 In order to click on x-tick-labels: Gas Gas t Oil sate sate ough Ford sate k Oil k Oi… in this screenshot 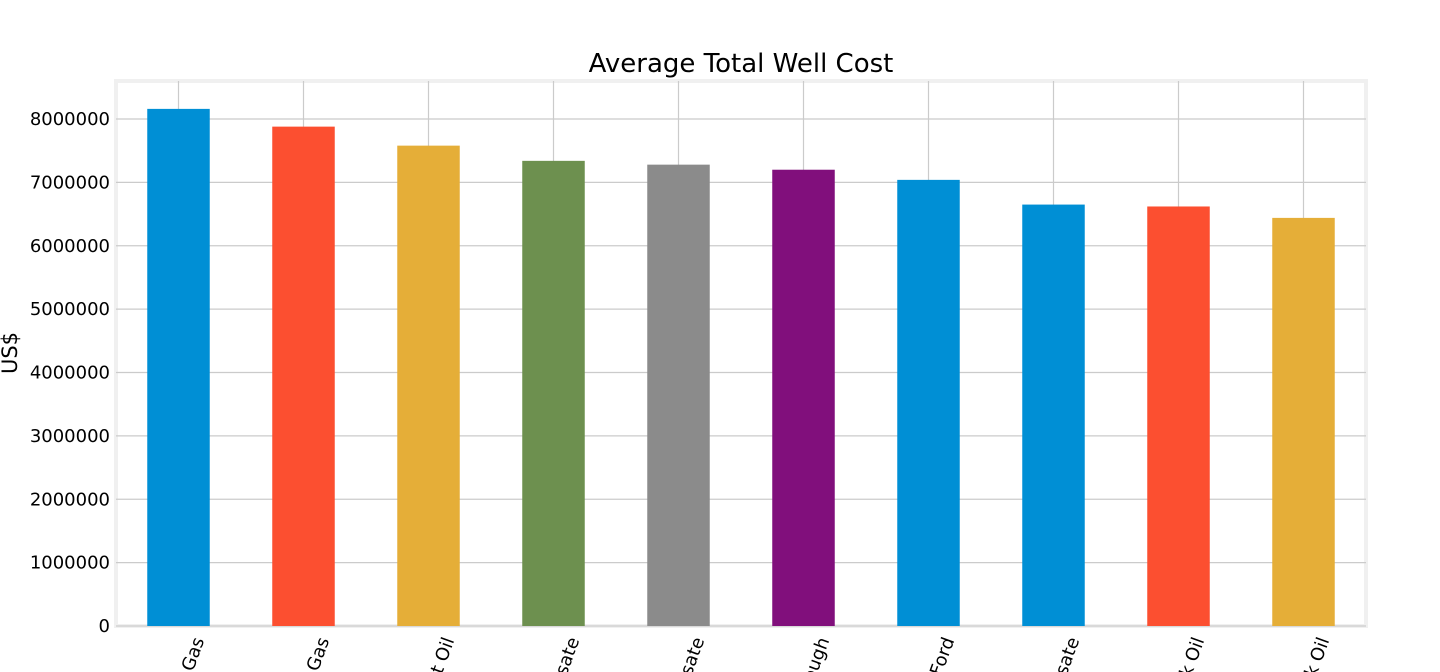, I will do `click(756, 653)`.